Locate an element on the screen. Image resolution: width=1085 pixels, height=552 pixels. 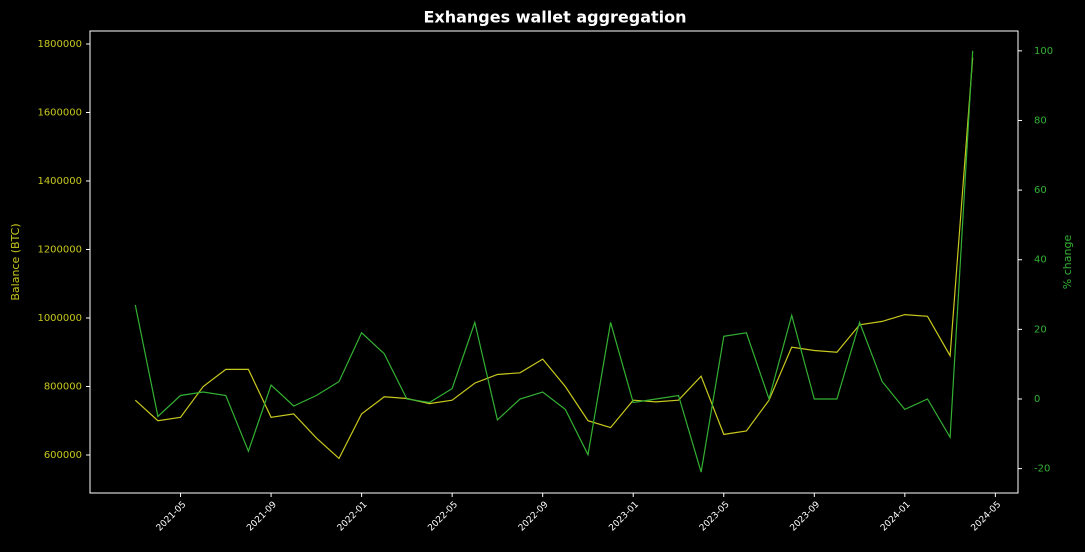
y2-tick-label: 20 is located at coordinates (1040, 329).